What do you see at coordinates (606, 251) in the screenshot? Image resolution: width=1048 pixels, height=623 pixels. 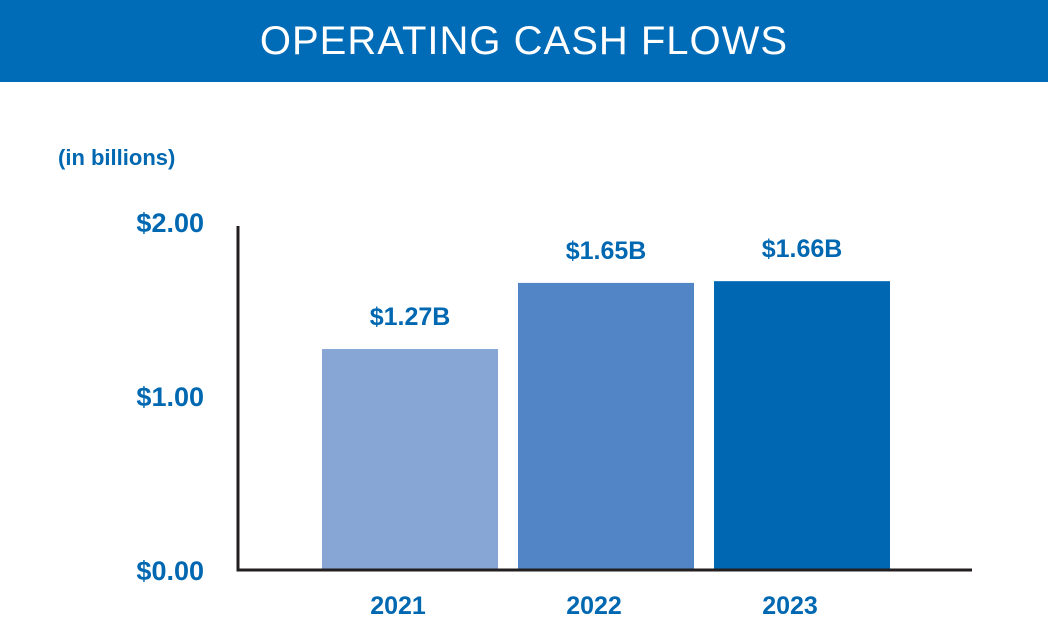 I see `value-label-2022: $1.65B` at bounding box center [606, 251].